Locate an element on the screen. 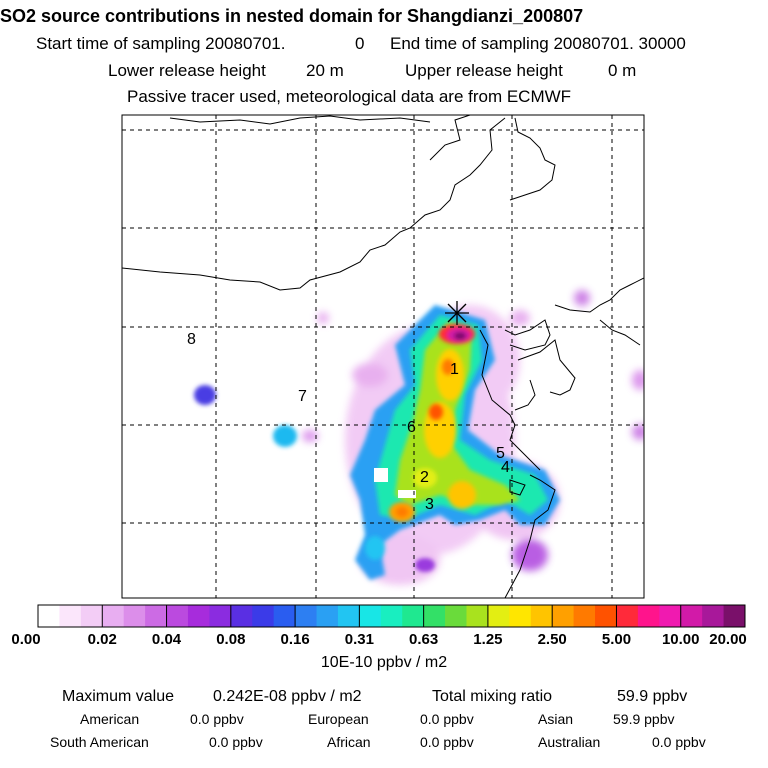 The height and width of the screenshot is (768, 768). legend-frame is located at coordinates (391, 616).